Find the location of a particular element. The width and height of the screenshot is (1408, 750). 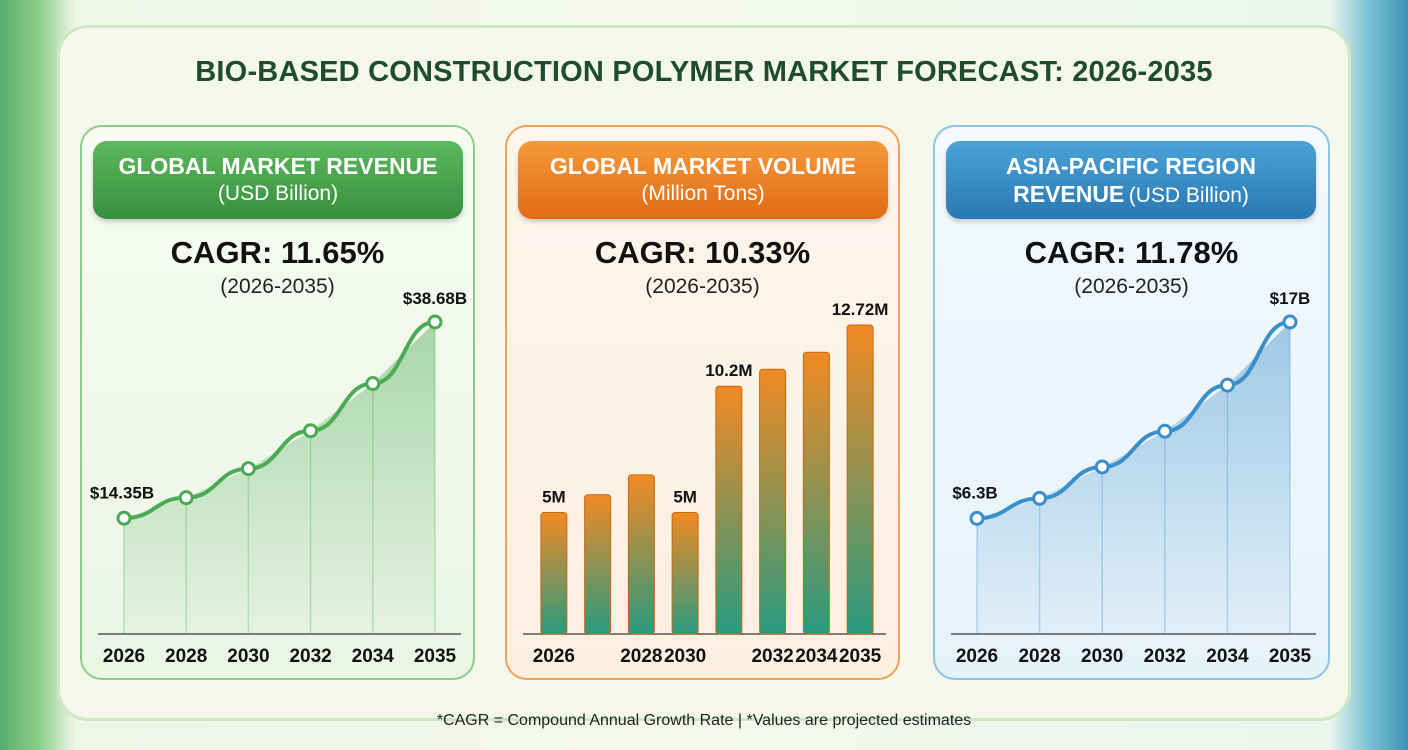

cagr: CAGR: 11.65% is located at coordinates (277, 252).